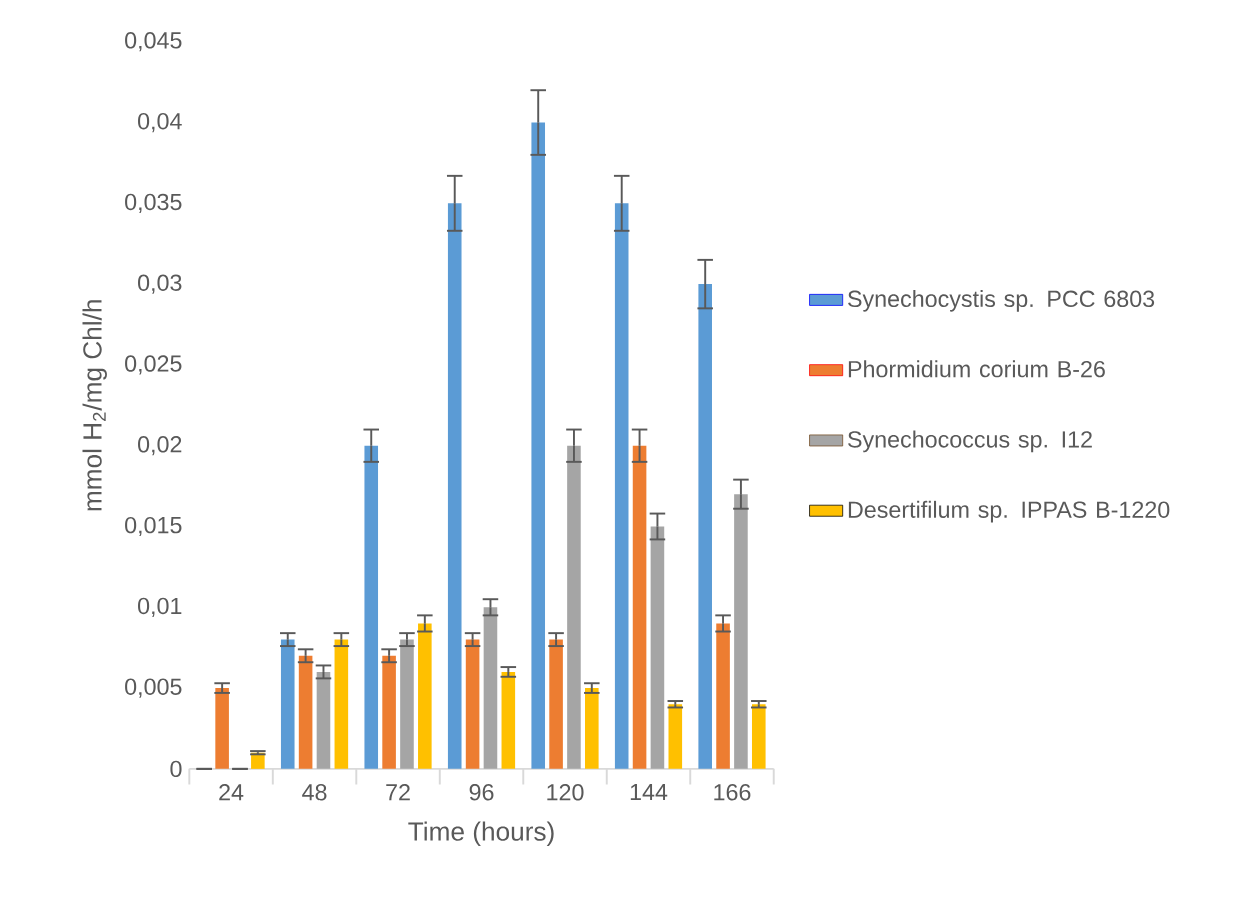 The width and height of the screenshot is (1245, 903). Describe the element at coordinates (732, 792) in the screenshot. I see `x-tick-label: 166` at that location.